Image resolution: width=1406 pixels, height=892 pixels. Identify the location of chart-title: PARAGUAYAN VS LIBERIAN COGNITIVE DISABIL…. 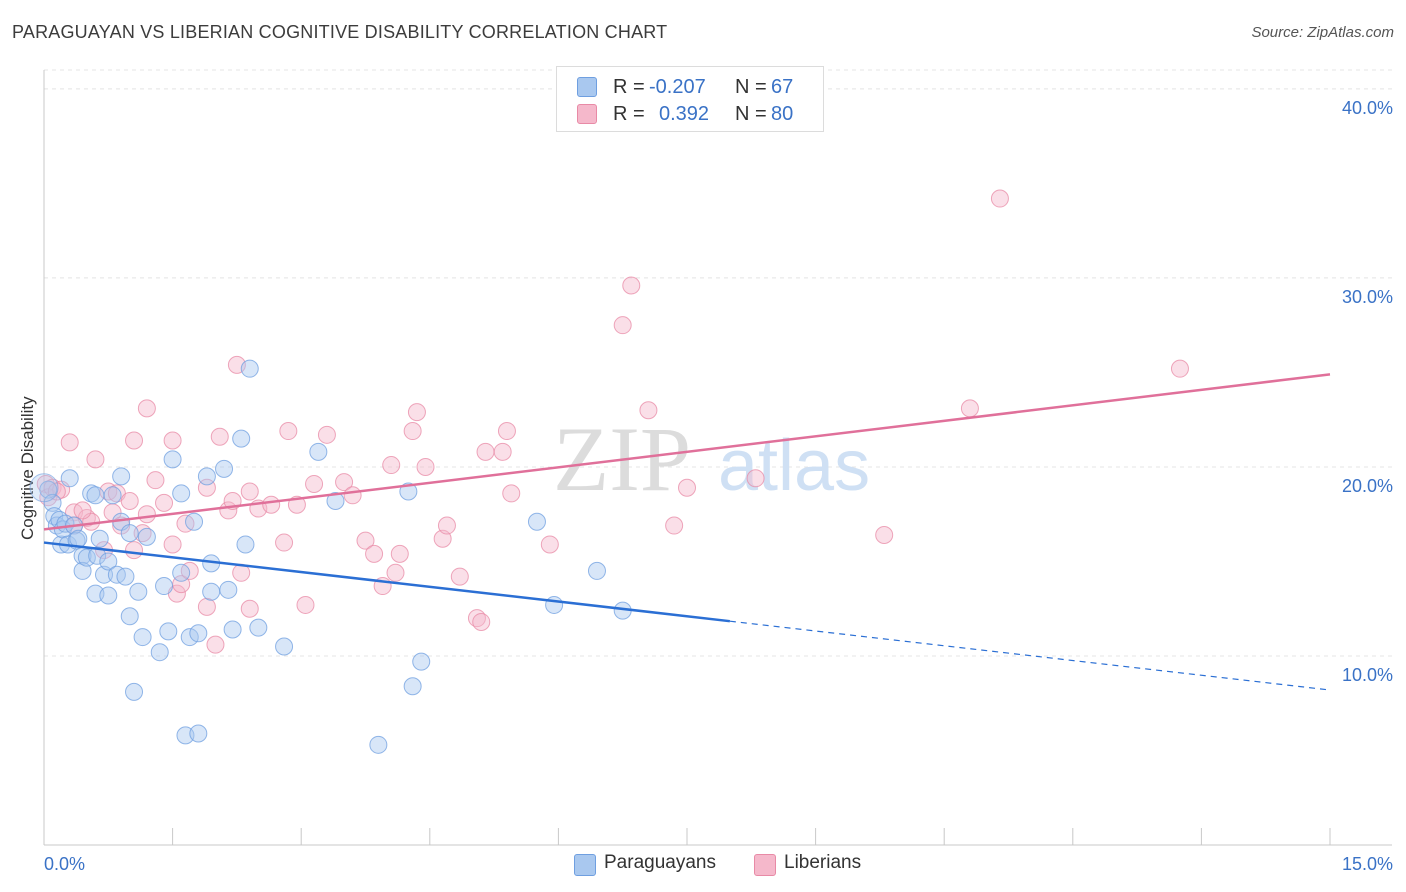
(340, 32).